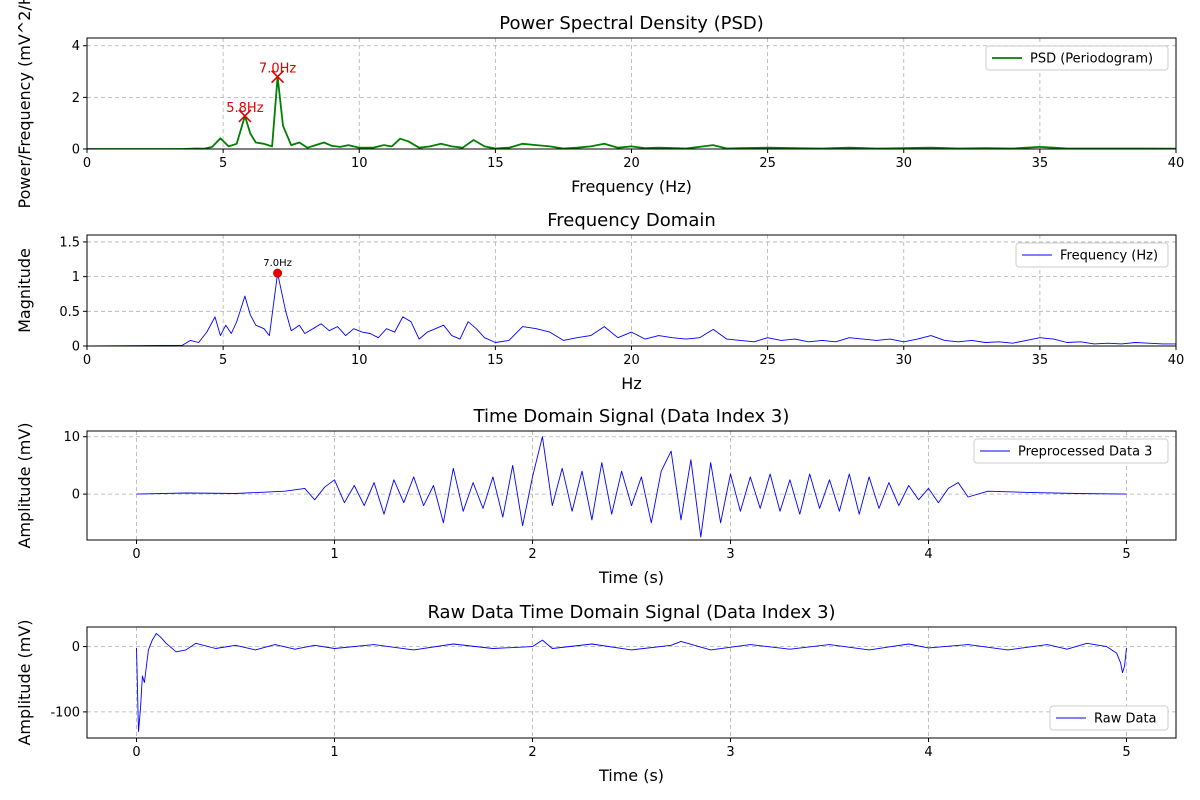 This screenshot has height=800, width=1200. What do you see at coordinates (244, 108) in the screenshot?
I see `peak-label: 5.8Hz` at bounding box center [244, 108].